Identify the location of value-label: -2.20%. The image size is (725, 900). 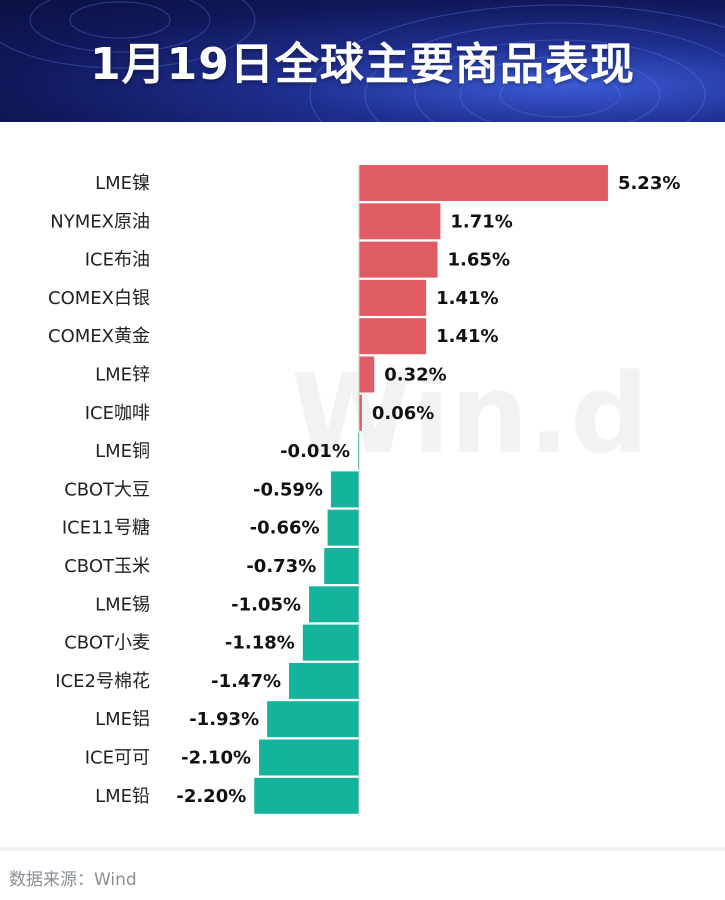
(211, 796).